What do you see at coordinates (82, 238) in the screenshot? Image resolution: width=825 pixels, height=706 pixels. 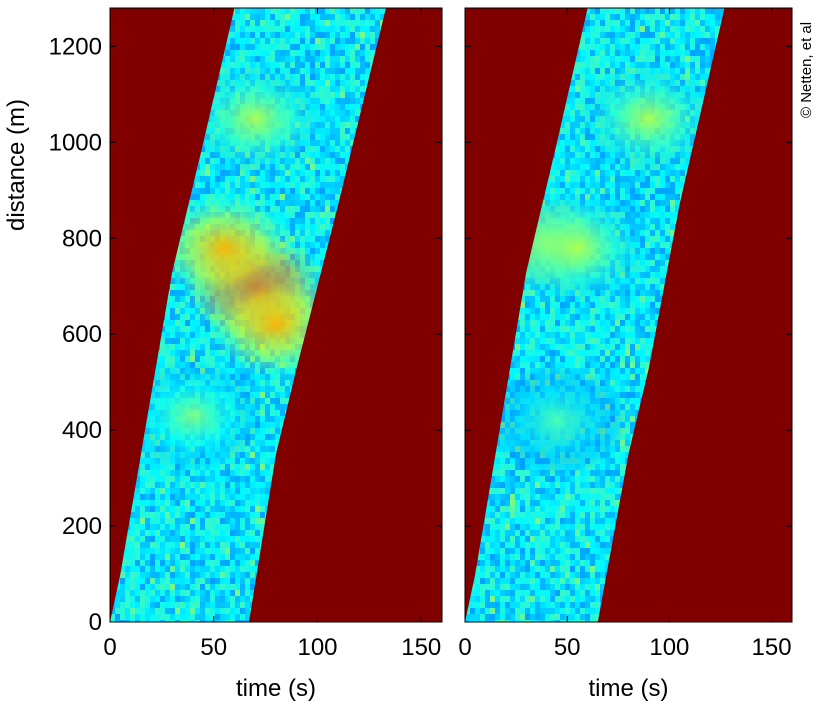 I see `y-tick-label: 800` at bounding box center [82, 238].